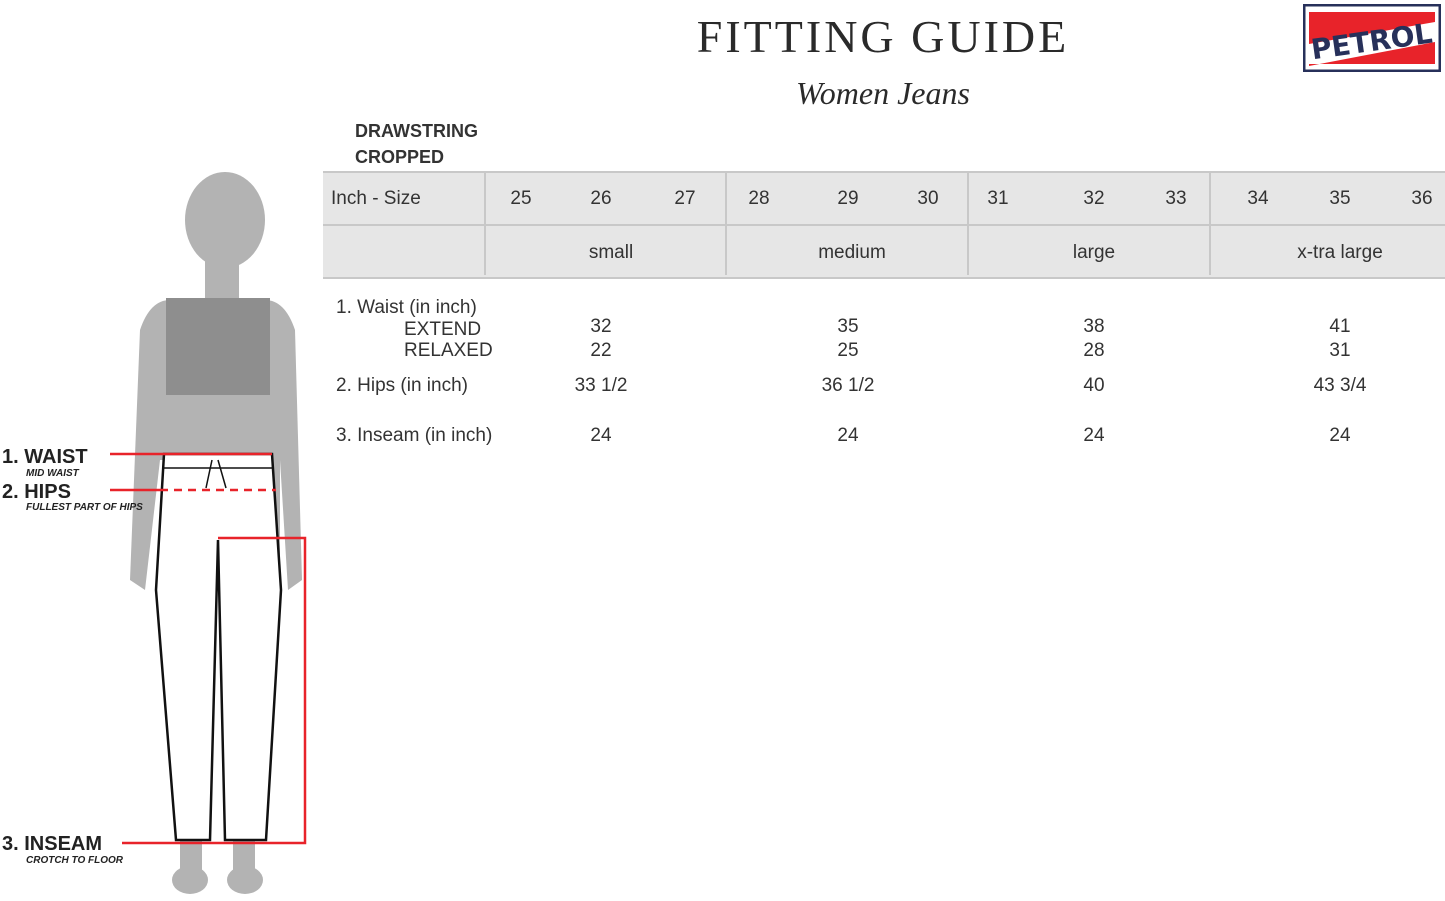 This screenshot has width=1445, height=901. What do you see at coordinates (1340, 252) in the screenshot?
I see `group-cell: x-tra large` at bounding box center [1340, 252].